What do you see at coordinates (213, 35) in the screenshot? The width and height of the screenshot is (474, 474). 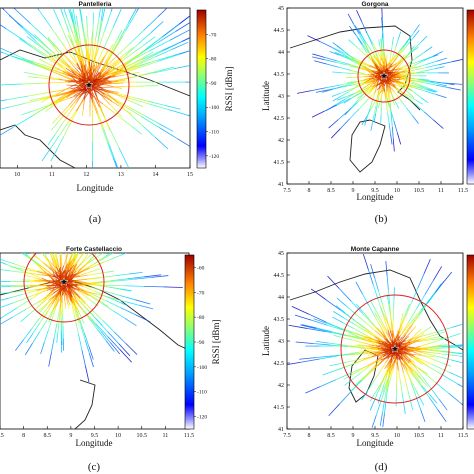 I see `colorbar-tick-label: -70` at bounding box center [213, 35].